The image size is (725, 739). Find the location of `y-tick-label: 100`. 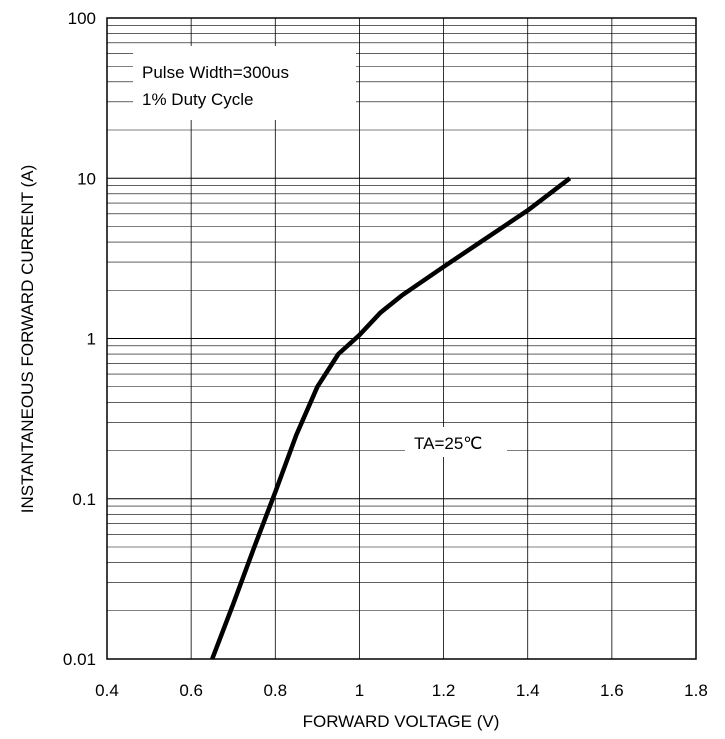

y-tick-label: 100 is located at coordinates (82, 18).